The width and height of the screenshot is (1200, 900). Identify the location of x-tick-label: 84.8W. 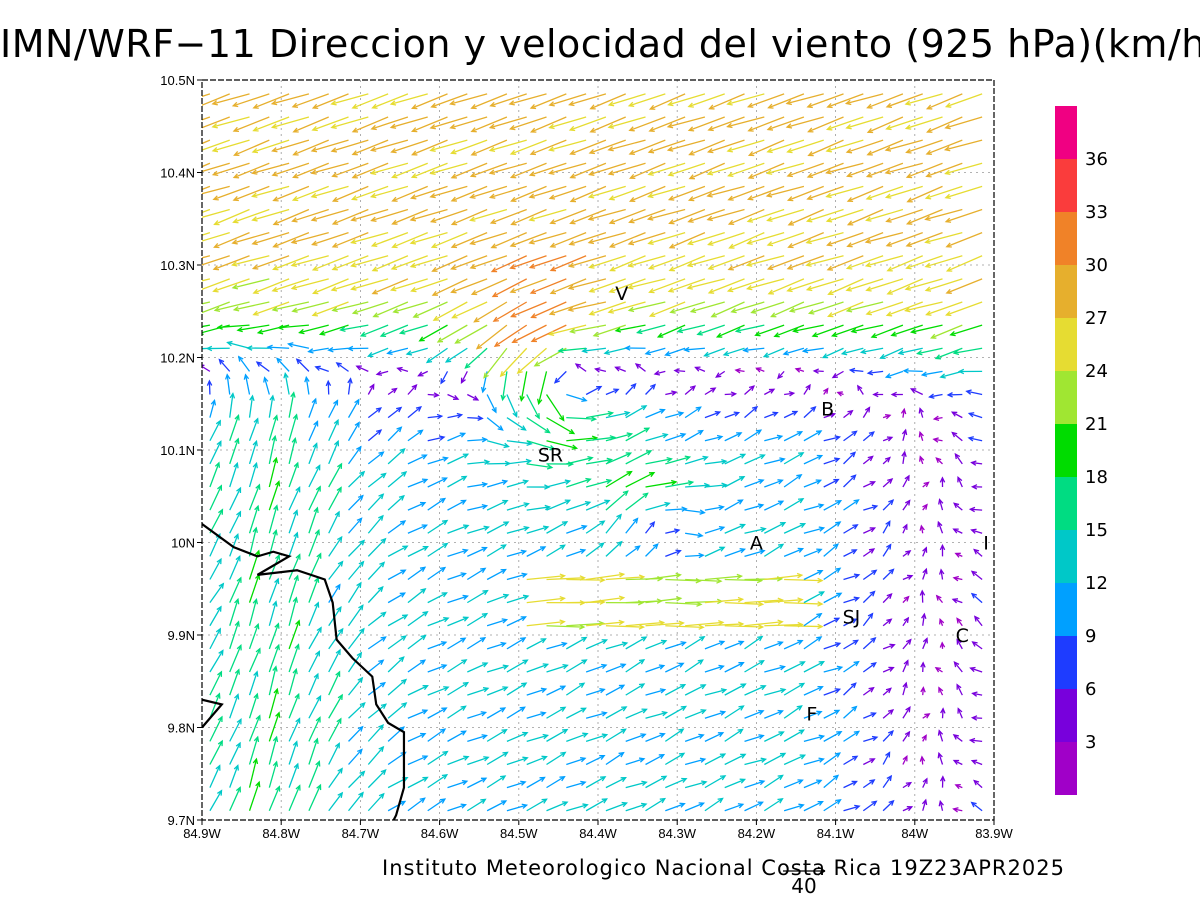
(281, 833).